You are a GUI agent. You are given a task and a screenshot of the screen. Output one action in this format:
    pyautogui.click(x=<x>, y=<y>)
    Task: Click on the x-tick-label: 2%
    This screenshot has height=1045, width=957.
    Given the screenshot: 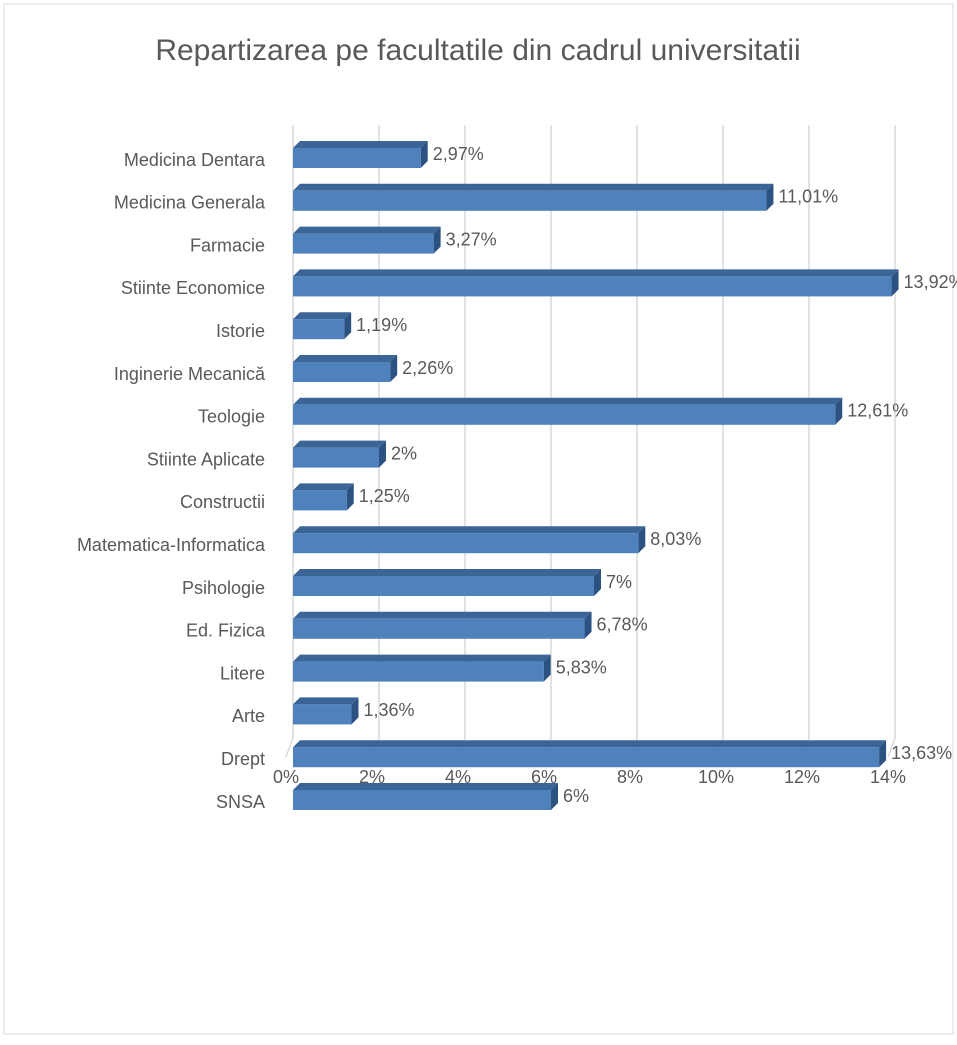 What is the action you would take?
    pyautogui.click(x=372, y=777)
    